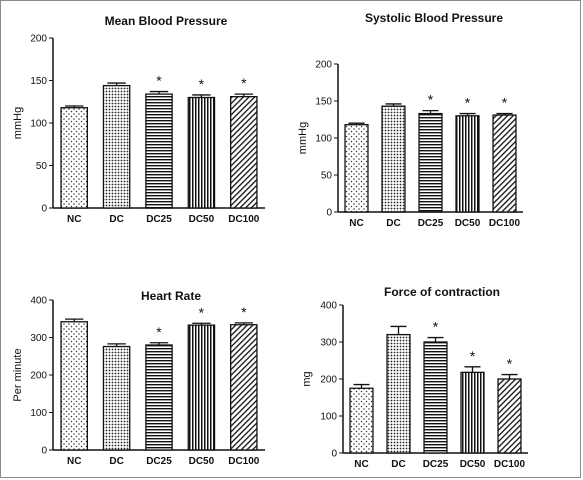 This screenshot has height=480, width=583. What do you see at coordinates (166, 21) in the screenshot?
I see `chart-title-1: Mean Blood Pressure` at bounding box center [166, 21].